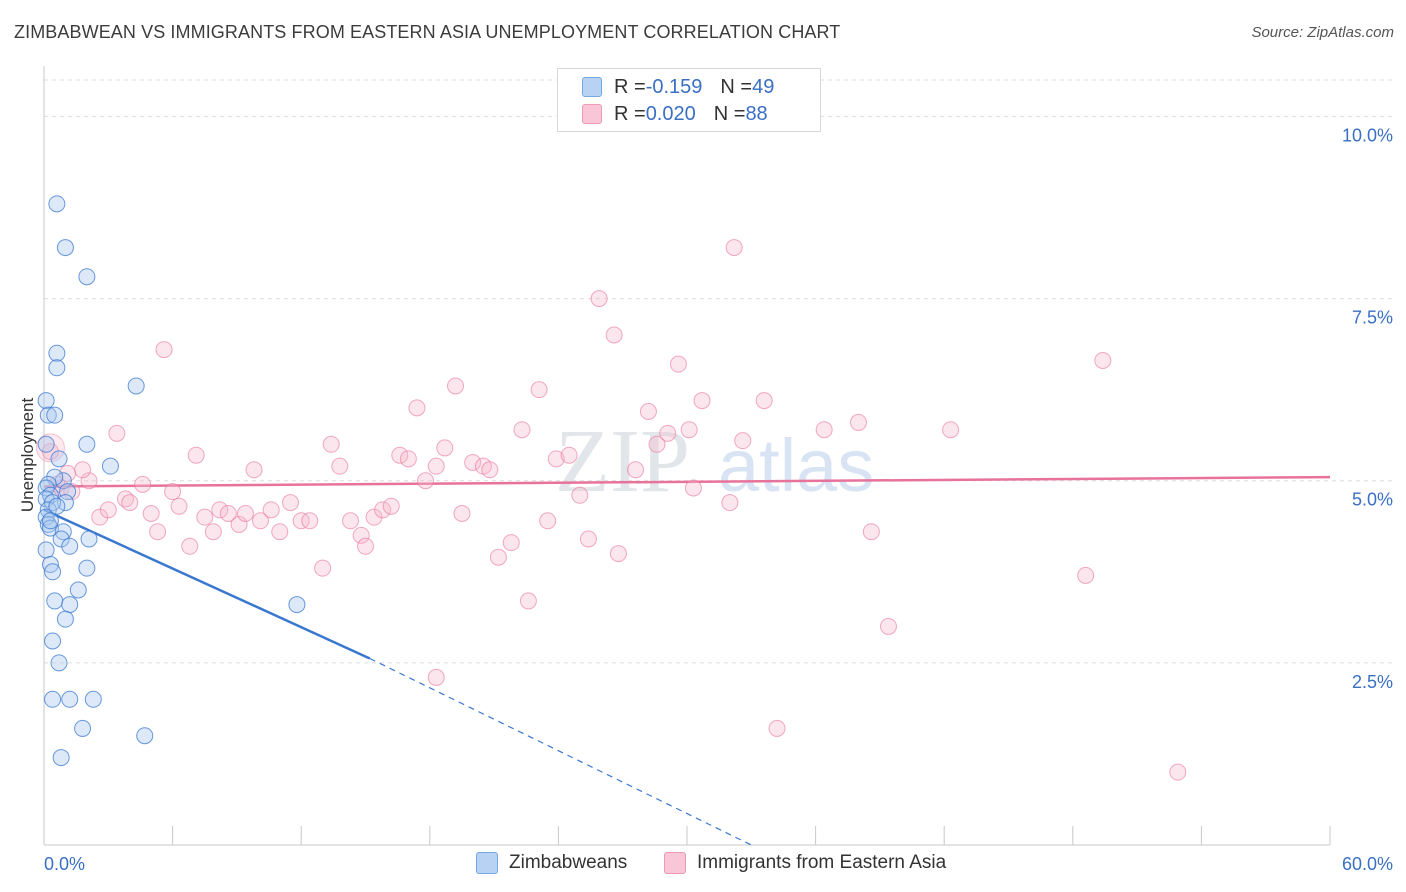  I want to click on series-legend-zimbabweans: Zimbabweans, so click(551, 863).